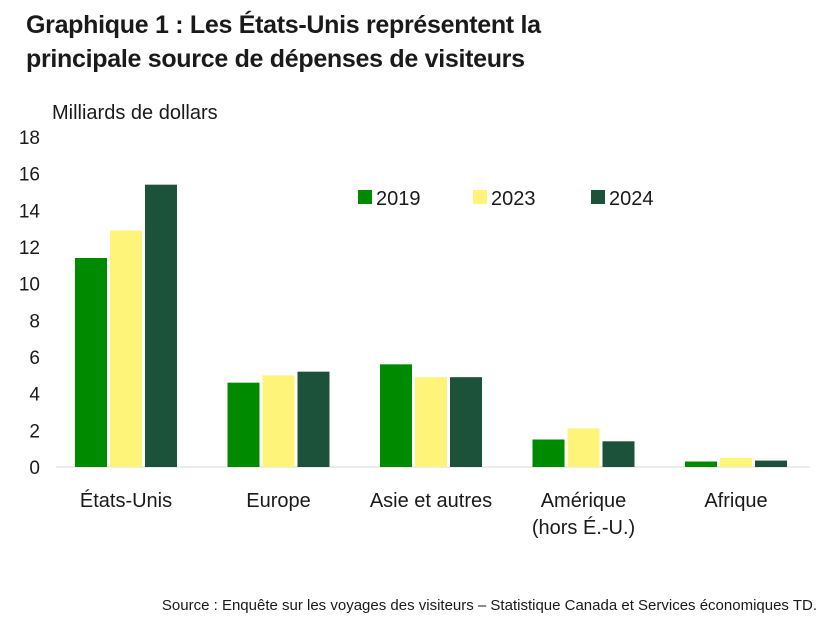 This screenshot has height=617, width=827. What do you see at coordinates (29, 285) in the screenshot?
I see `y-tick-label: 10` at bounding box center [29, 285].